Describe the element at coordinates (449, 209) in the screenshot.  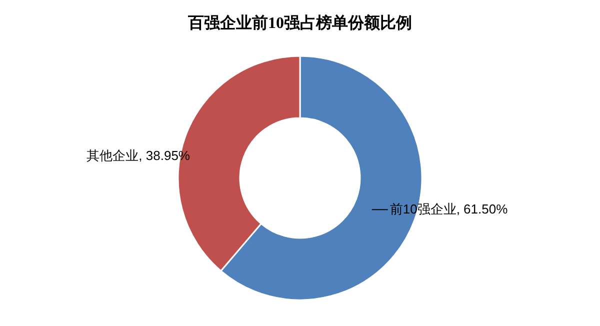
I see `slice-label: 前10强企业, 61.50%` at that location.